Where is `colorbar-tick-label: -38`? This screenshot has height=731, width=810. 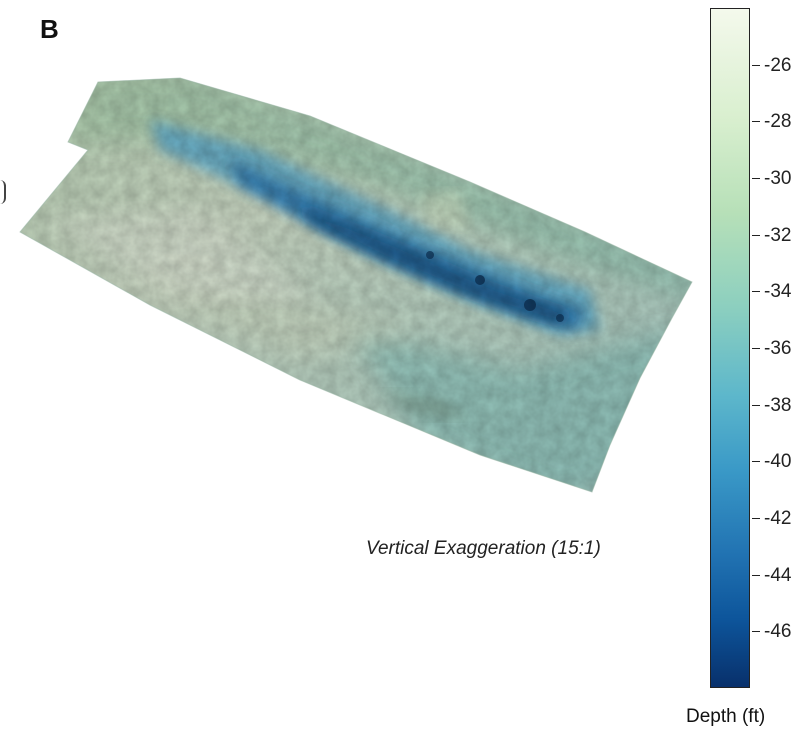 colorbar-tick-label: -38 is located at coordinates (778, 405).